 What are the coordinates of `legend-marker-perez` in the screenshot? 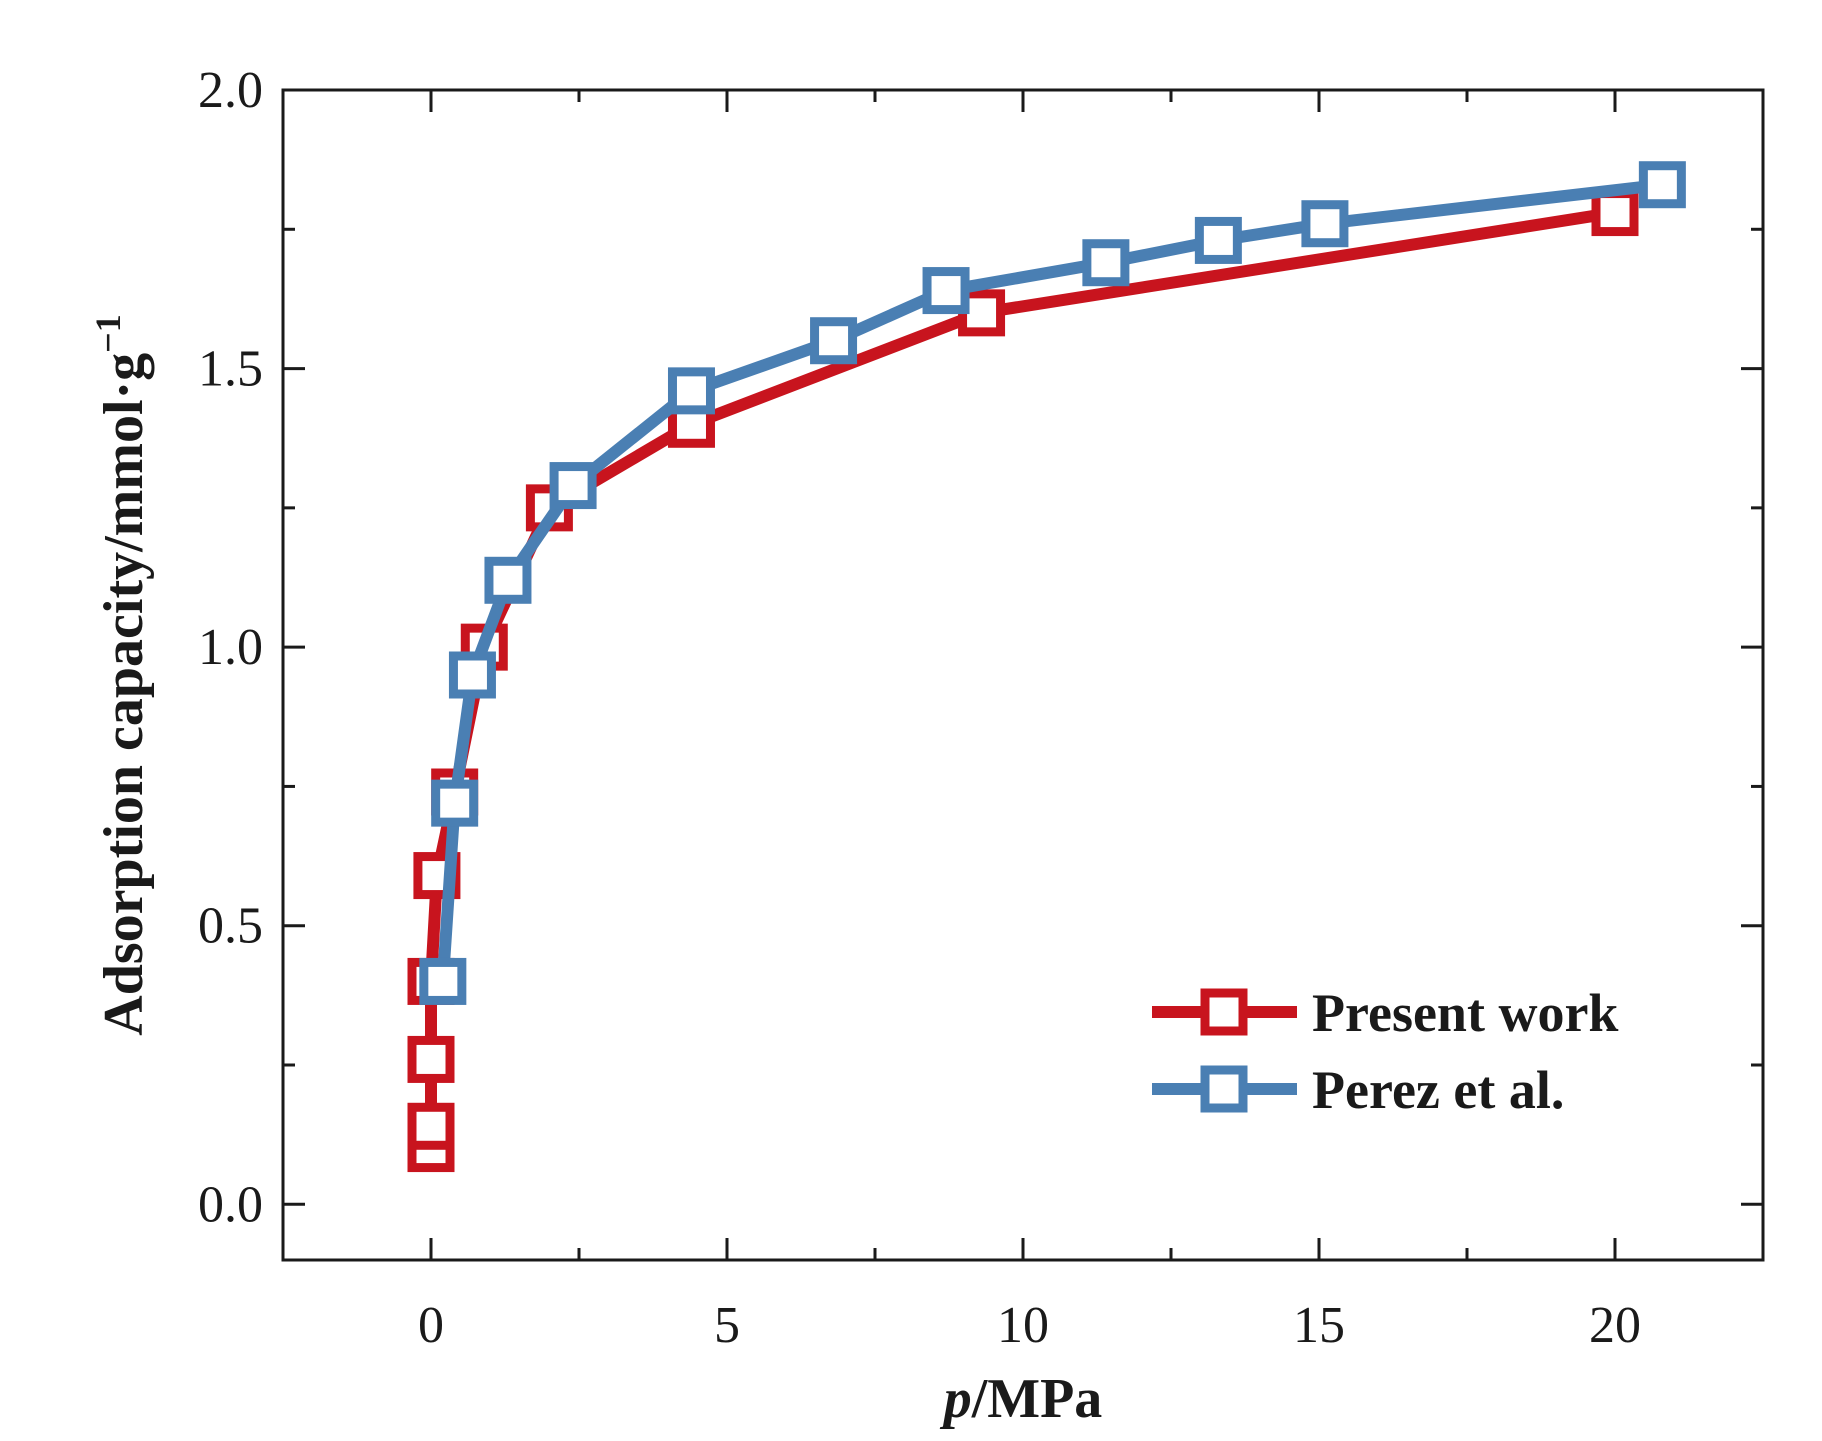 It's located at (1224, 1089).